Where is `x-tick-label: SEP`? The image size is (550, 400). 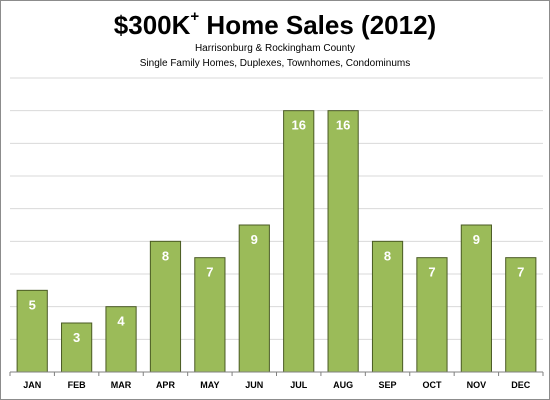 x-tick-label: SEP is located at coordinates (388, 385).